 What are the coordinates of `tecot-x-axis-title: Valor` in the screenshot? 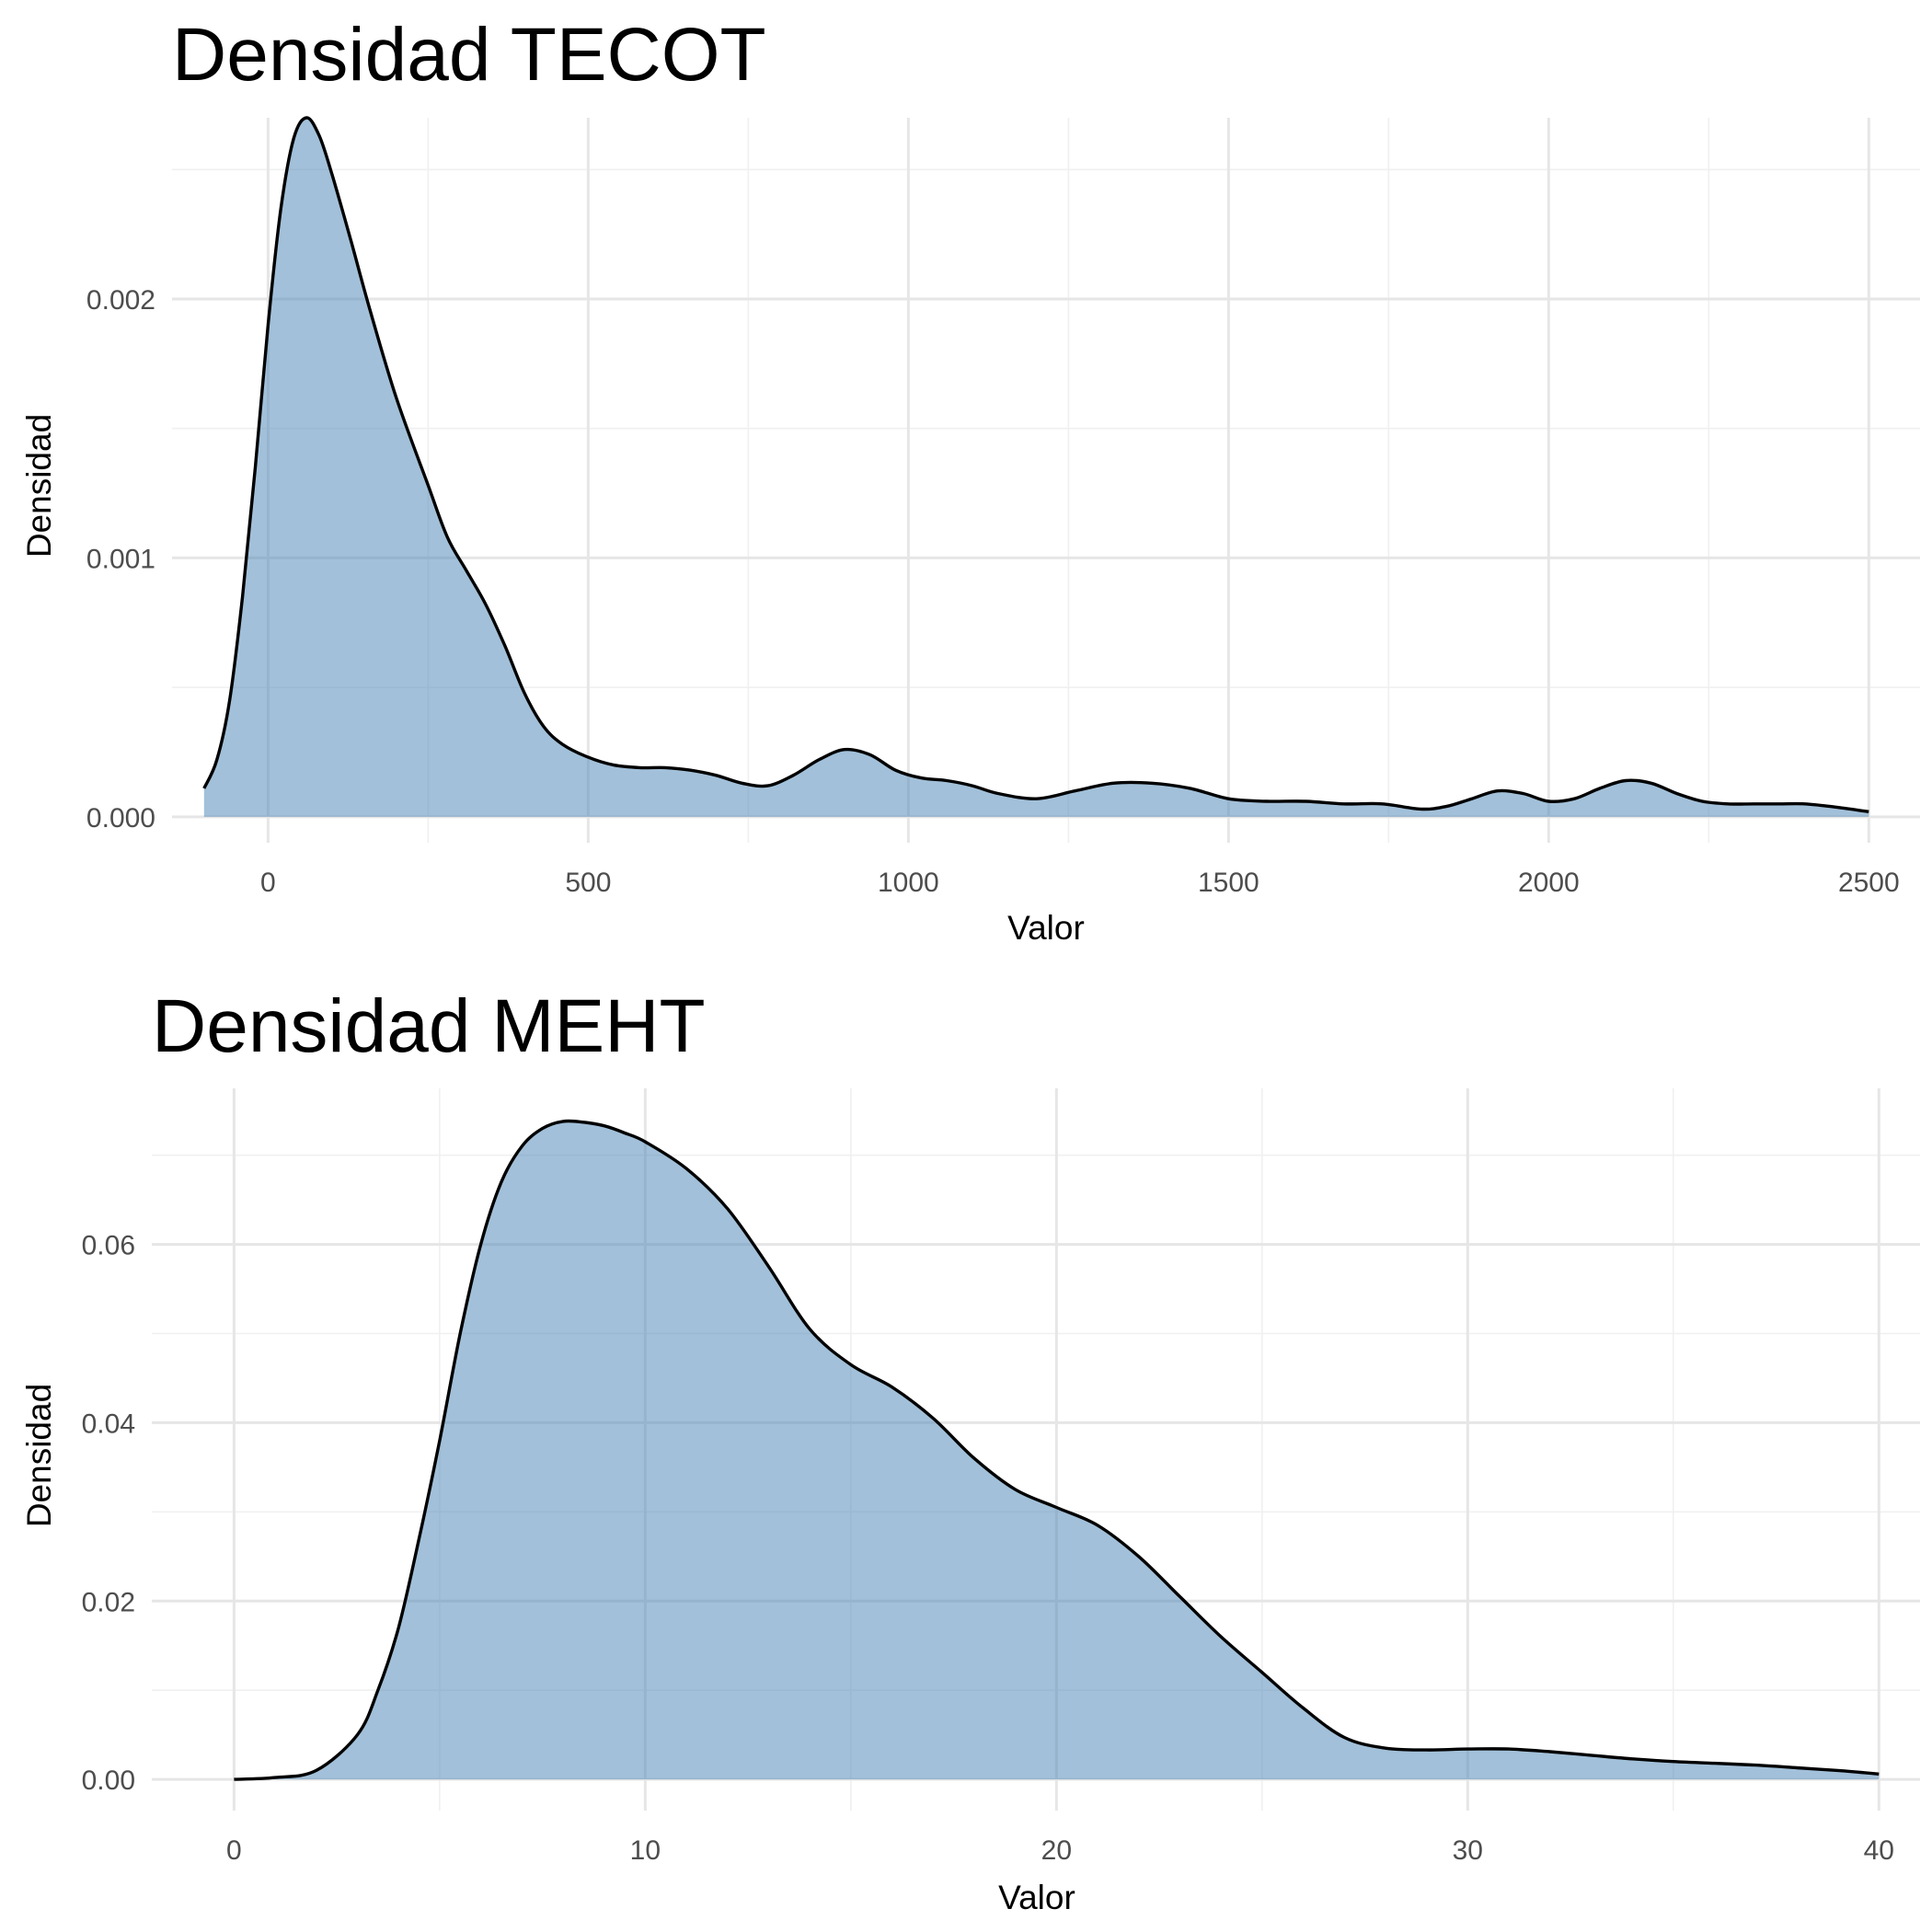 It's located at (1046, 928).